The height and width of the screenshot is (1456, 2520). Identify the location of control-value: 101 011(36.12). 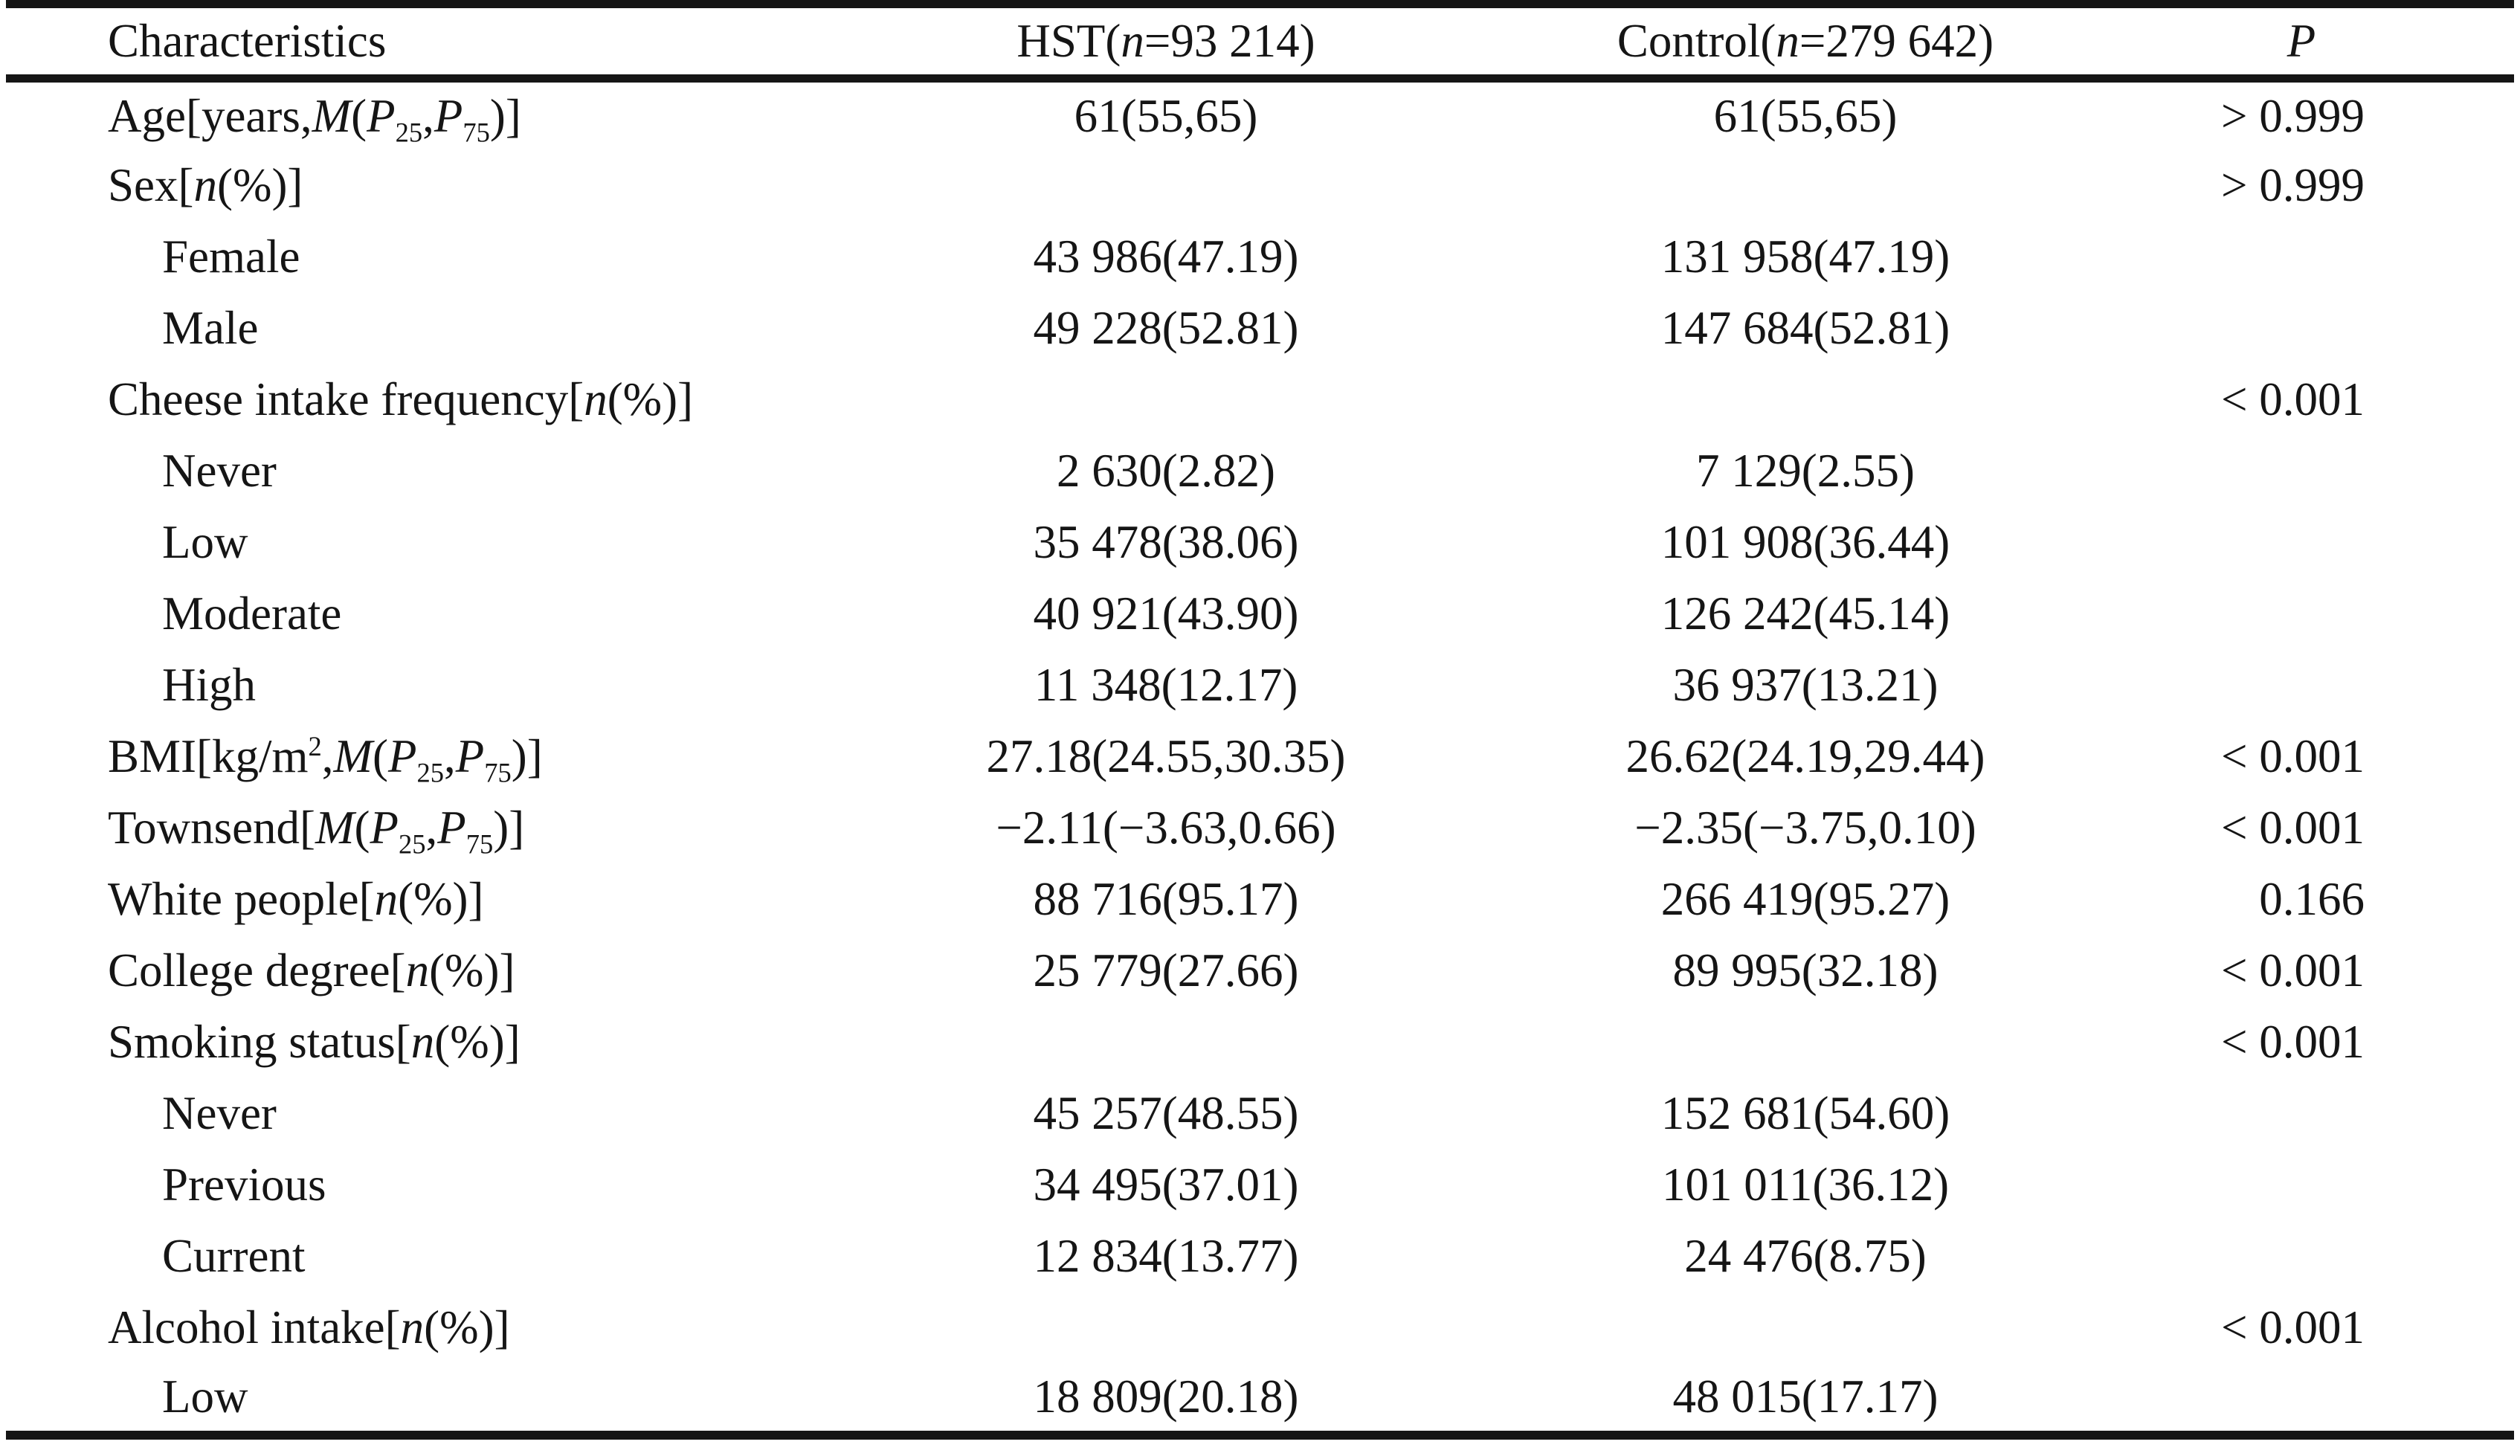
(1805, 1185).